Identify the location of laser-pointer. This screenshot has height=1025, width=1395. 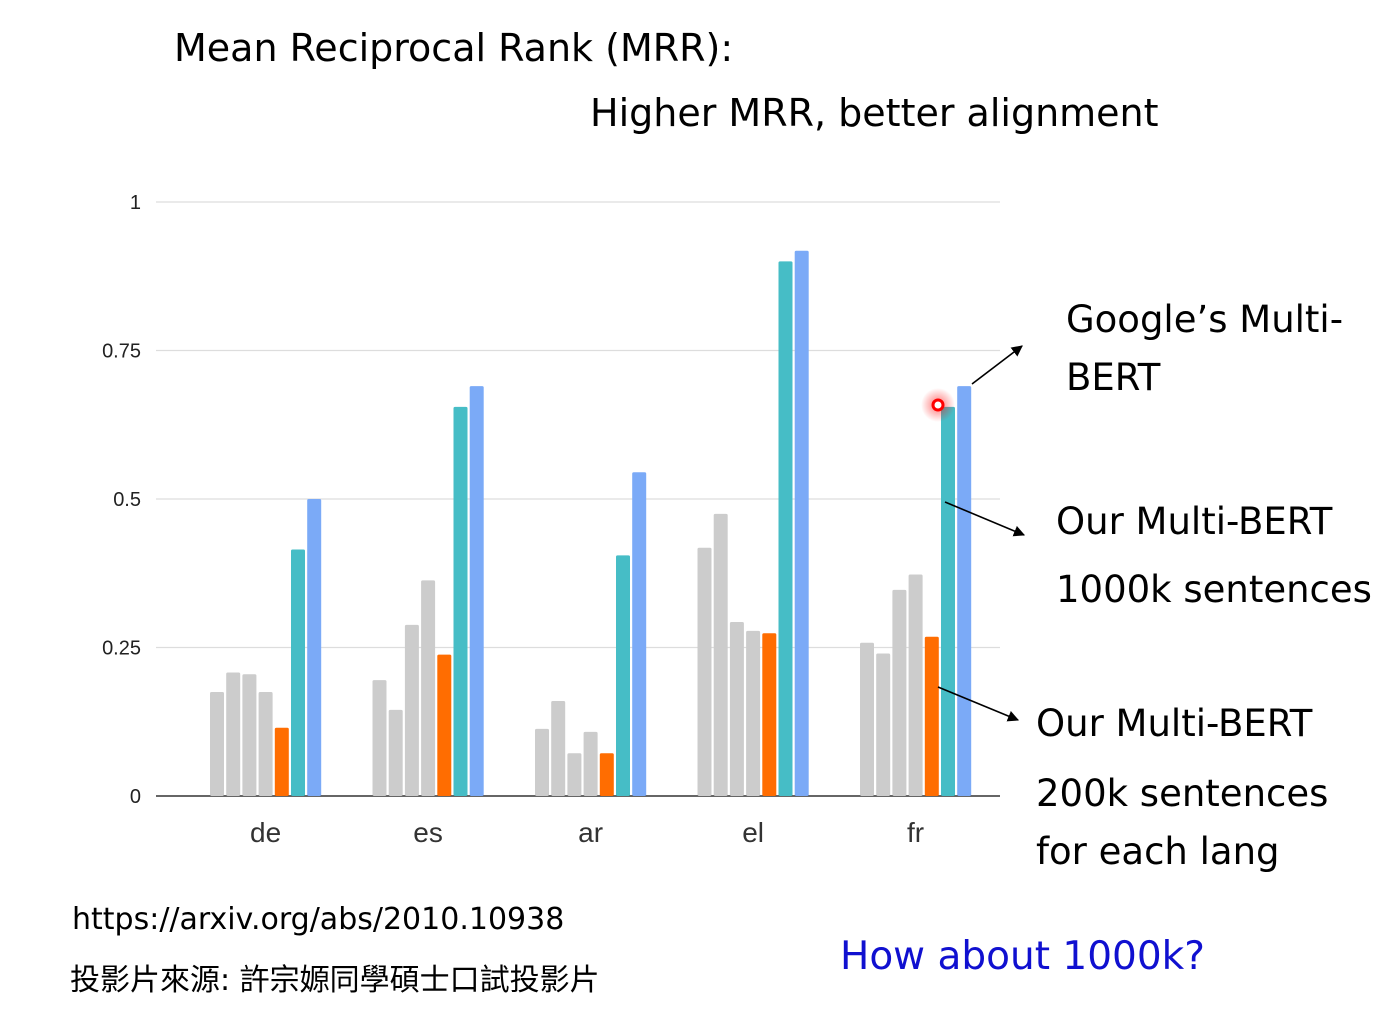
(938, 405).